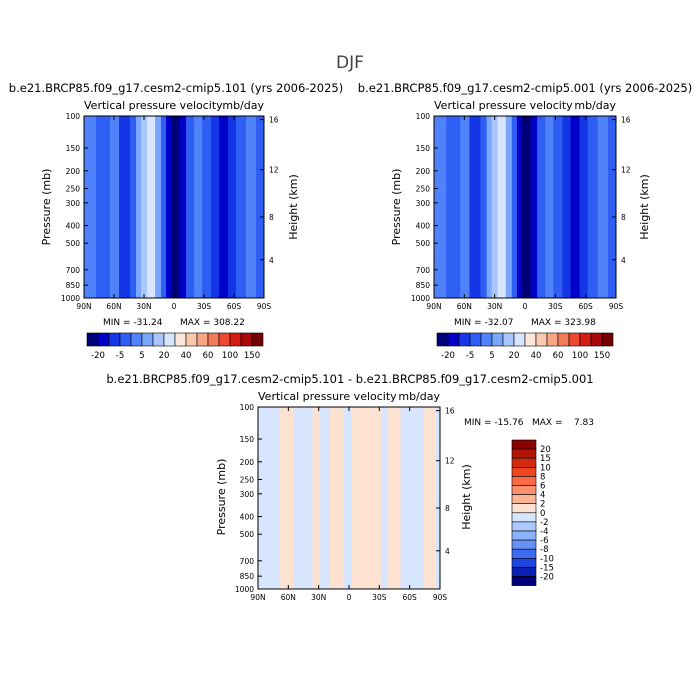  I want to click on colorbar-label: -4, so click(544, 532).